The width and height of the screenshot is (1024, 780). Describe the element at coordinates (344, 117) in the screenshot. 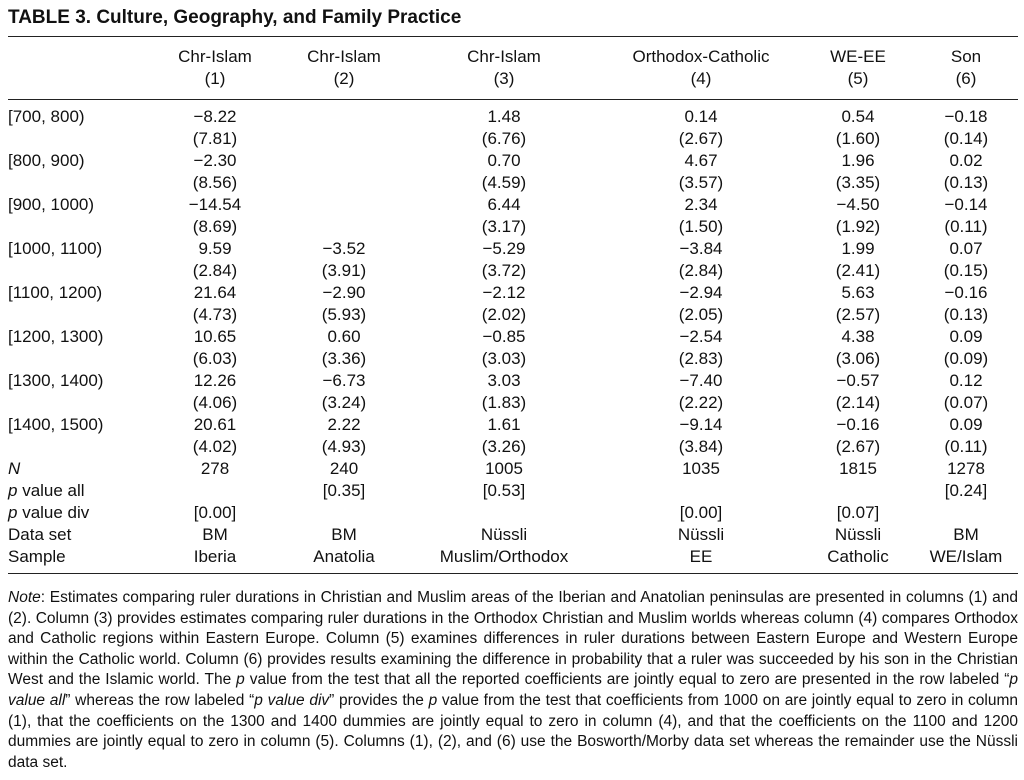

I see `coefficient-cell` at that location.